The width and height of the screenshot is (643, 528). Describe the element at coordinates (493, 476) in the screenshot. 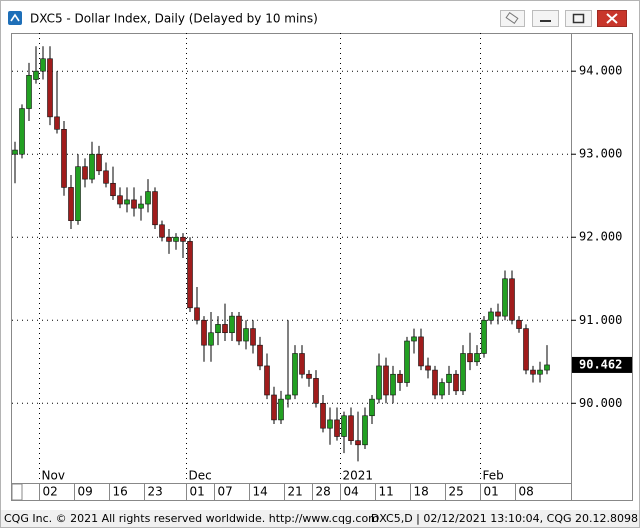

I see `month-label: Feb` at that location.